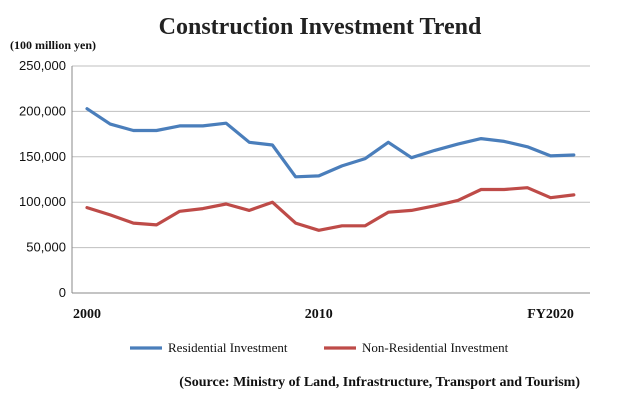 The image size is (624, 408). What do you see at coordinates (550, 314) in the screenshot?
I see `x-tick-label: FY2020` at bounding box center [550, 314].